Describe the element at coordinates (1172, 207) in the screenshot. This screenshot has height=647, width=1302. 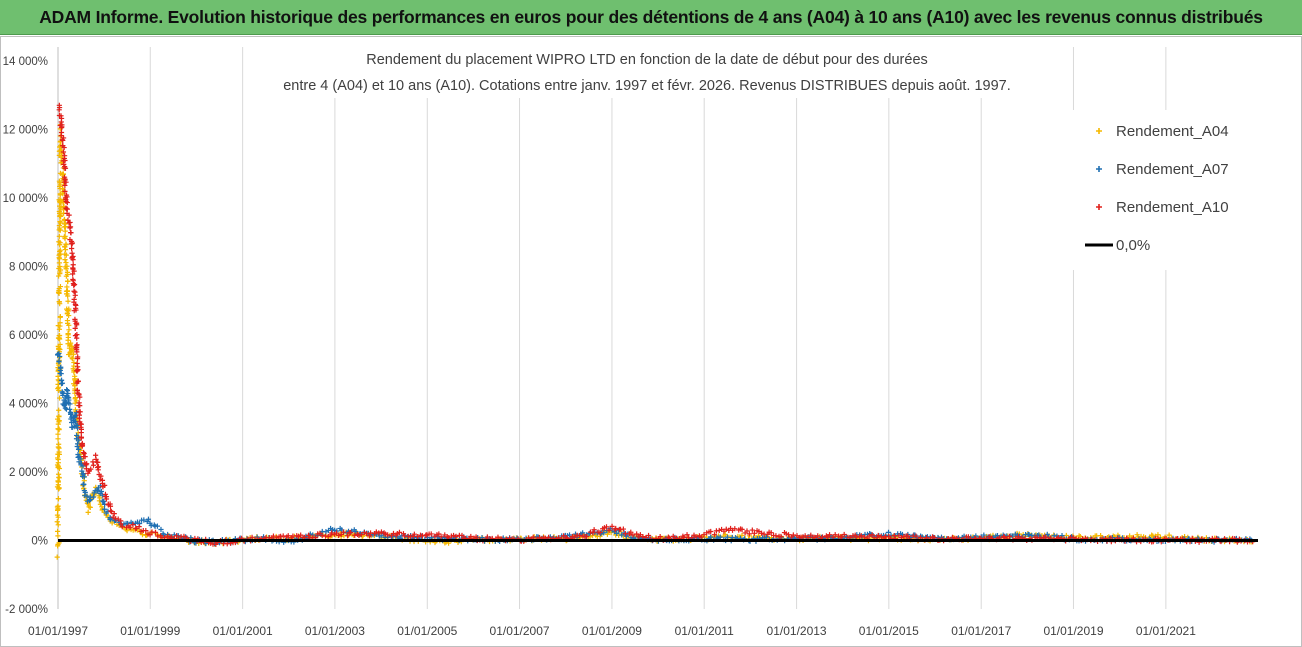
I see `legend-label: Rendement_A10` at that location.